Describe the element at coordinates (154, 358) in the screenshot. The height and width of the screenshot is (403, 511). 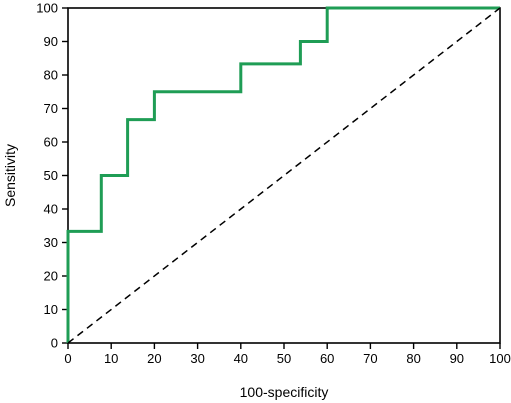
I see `x-tick-label: 20` at that location.